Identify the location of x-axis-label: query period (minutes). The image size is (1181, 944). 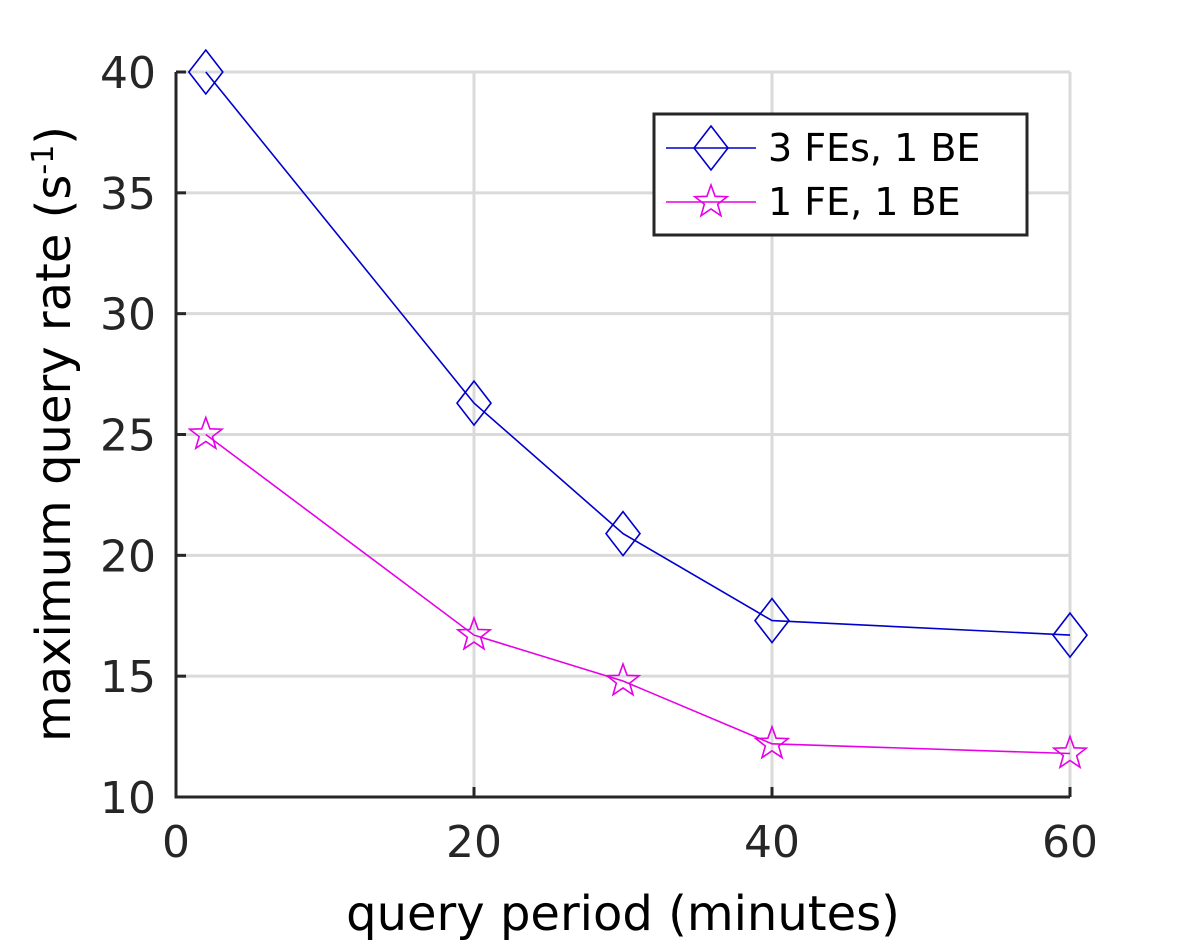
(623, 914).